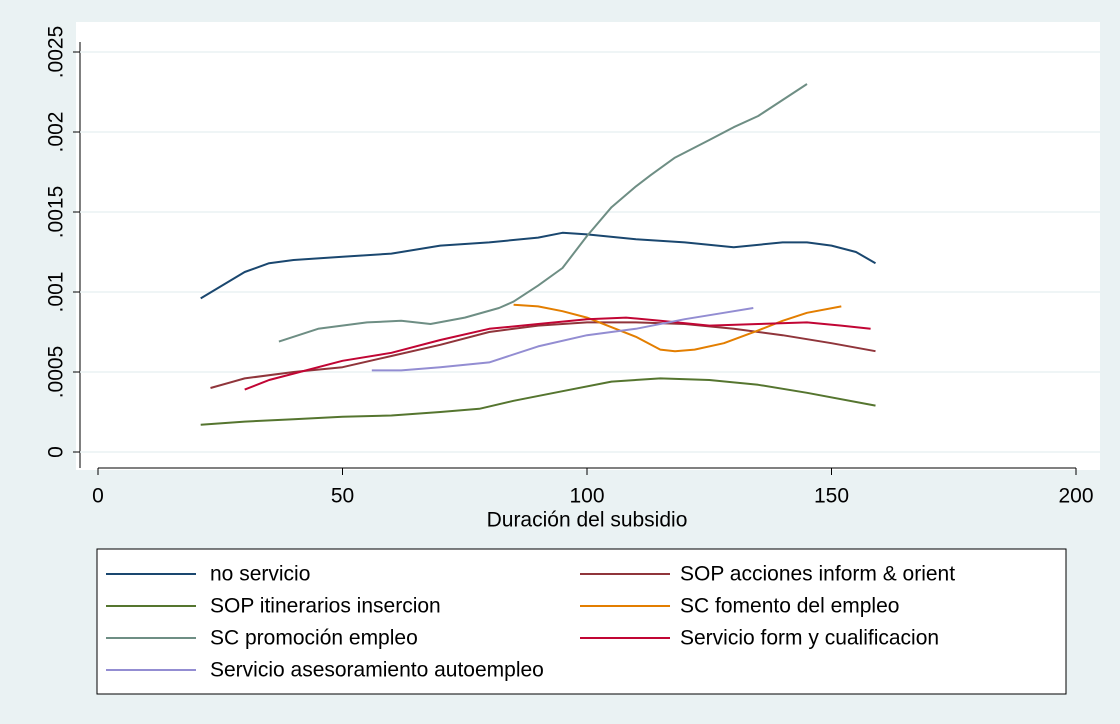  Describe the element at coordinates (56, 452) in the screenshot. I see `y-tick-label: 0` at that location.